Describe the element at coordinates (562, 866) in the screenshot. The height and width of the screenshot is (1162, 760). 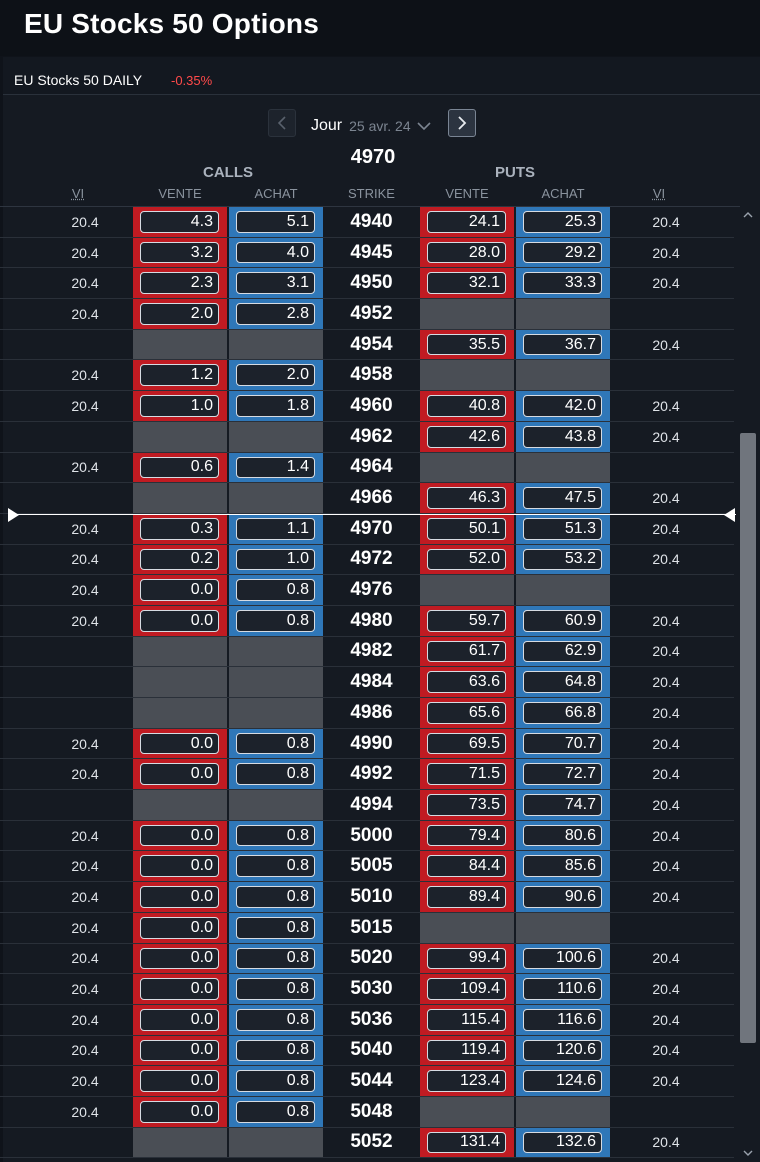
I see `put-buy-price-button: 85.6` at that location.